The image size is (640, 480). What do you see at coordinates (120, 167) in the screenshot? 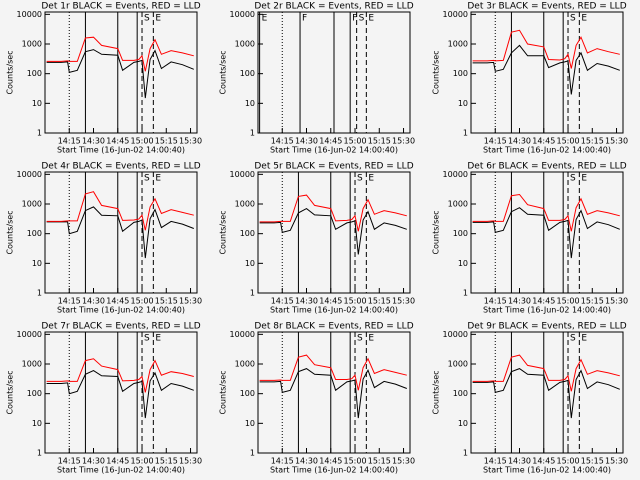
I see `chart-title: Det 4r BLACK = Events, RED = LLD` at bounding box center [120, 167].